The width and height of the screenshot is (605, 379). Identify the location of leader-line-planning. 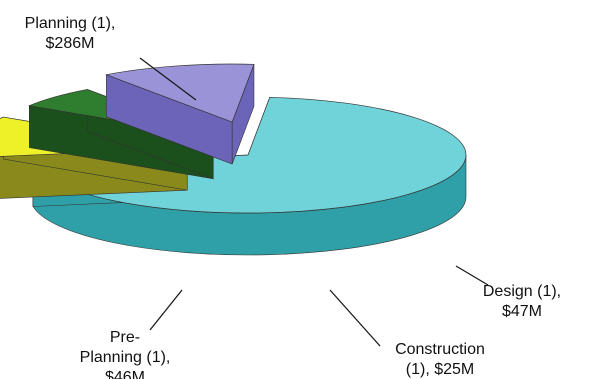
(168, 79).